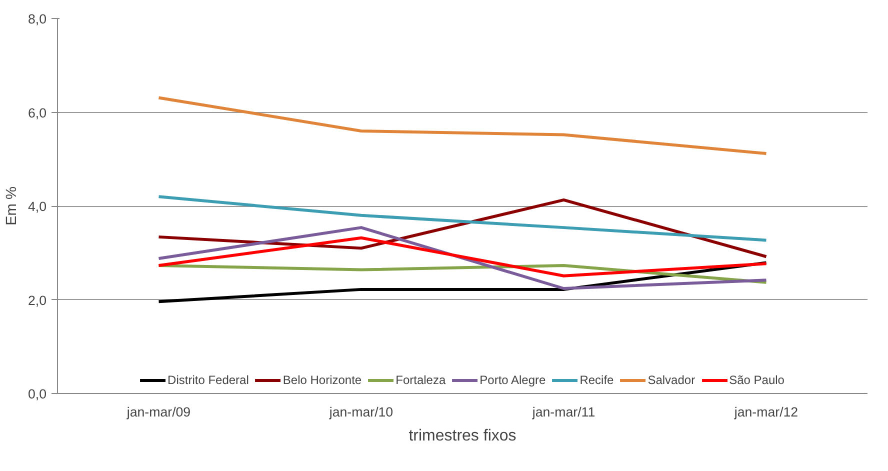 The height and width of the screenshot is (471, 888). What do you see at coordinates (513, 380) in the screenshot?
I see `legend-label: Porto Alegre` at bounding box center [513, 380].